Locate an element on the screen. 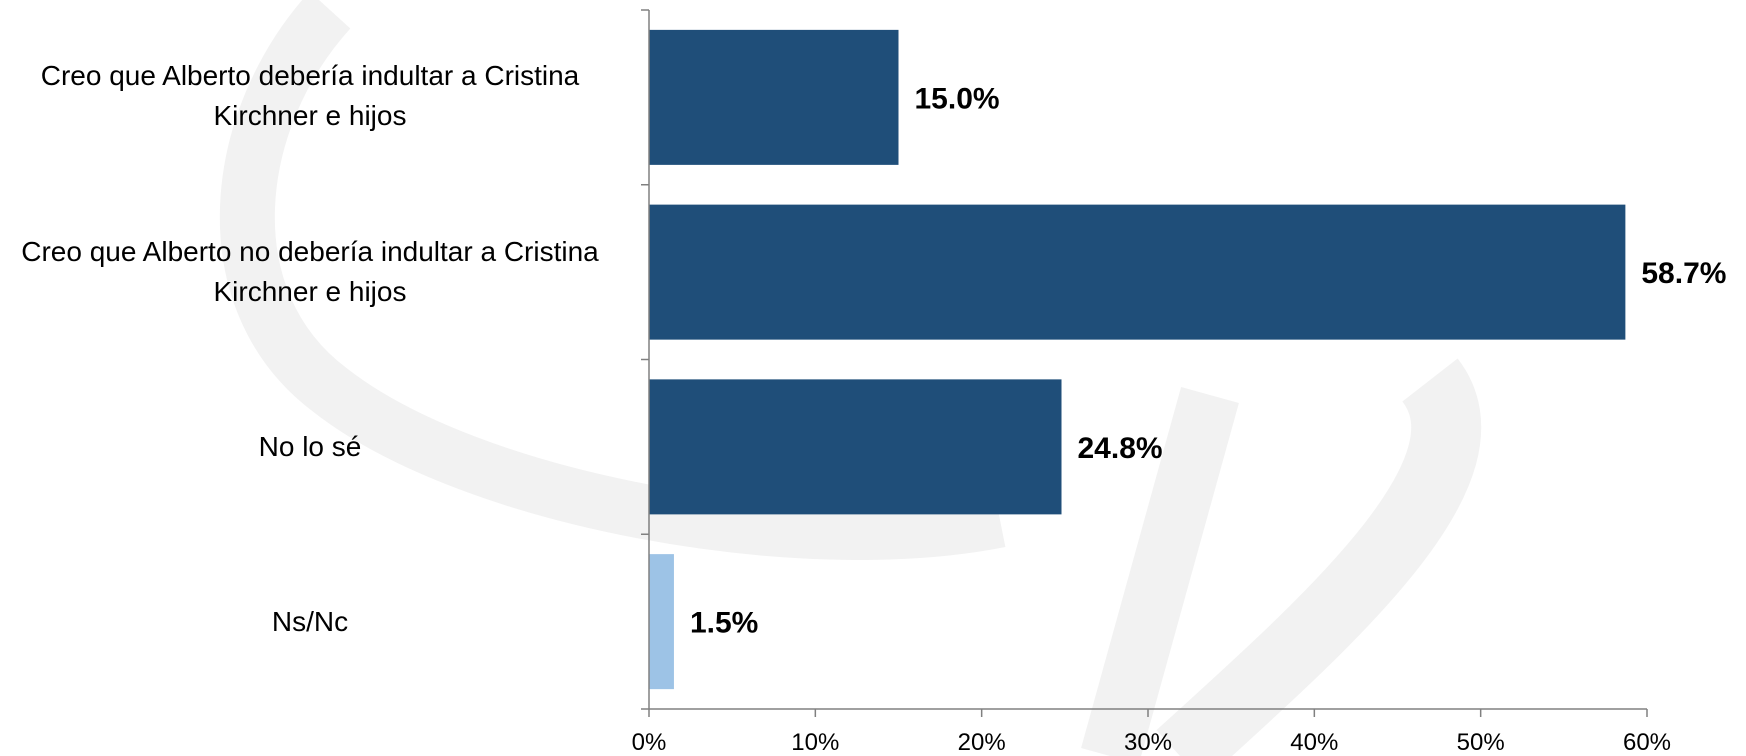  data-label-3: 1.5% is located at coordinates (724, 623).